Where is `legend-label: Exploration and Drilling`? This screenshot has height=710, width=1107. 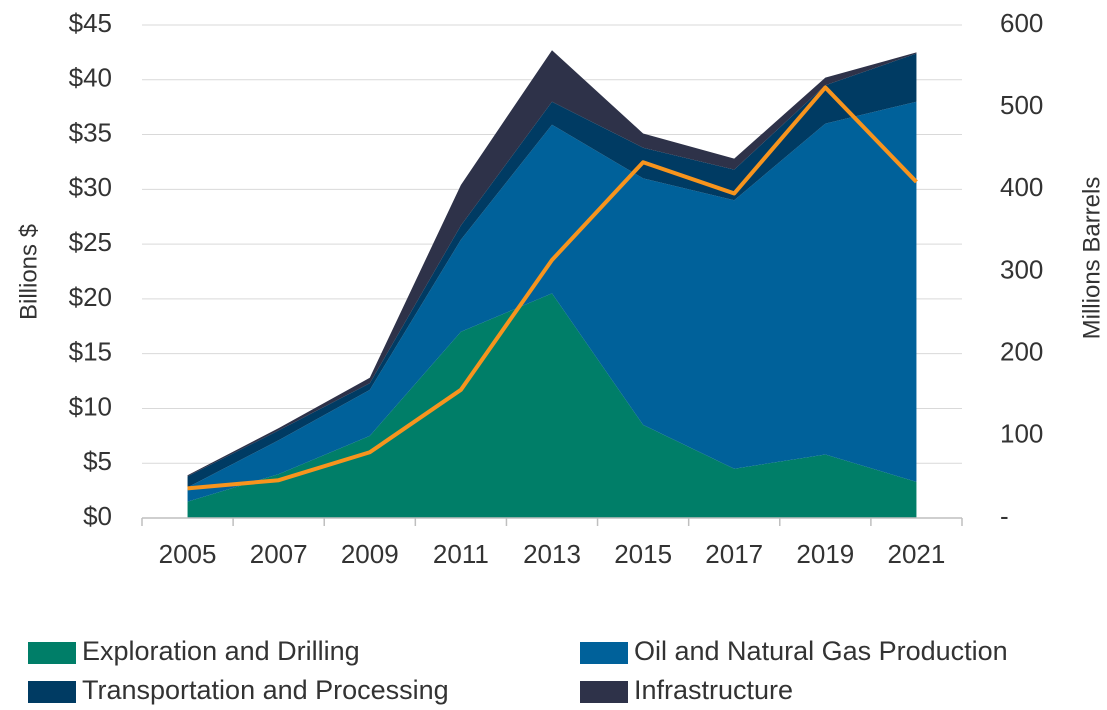 legend-label: Exploration and Drilling is located at coordinates (221, 651).